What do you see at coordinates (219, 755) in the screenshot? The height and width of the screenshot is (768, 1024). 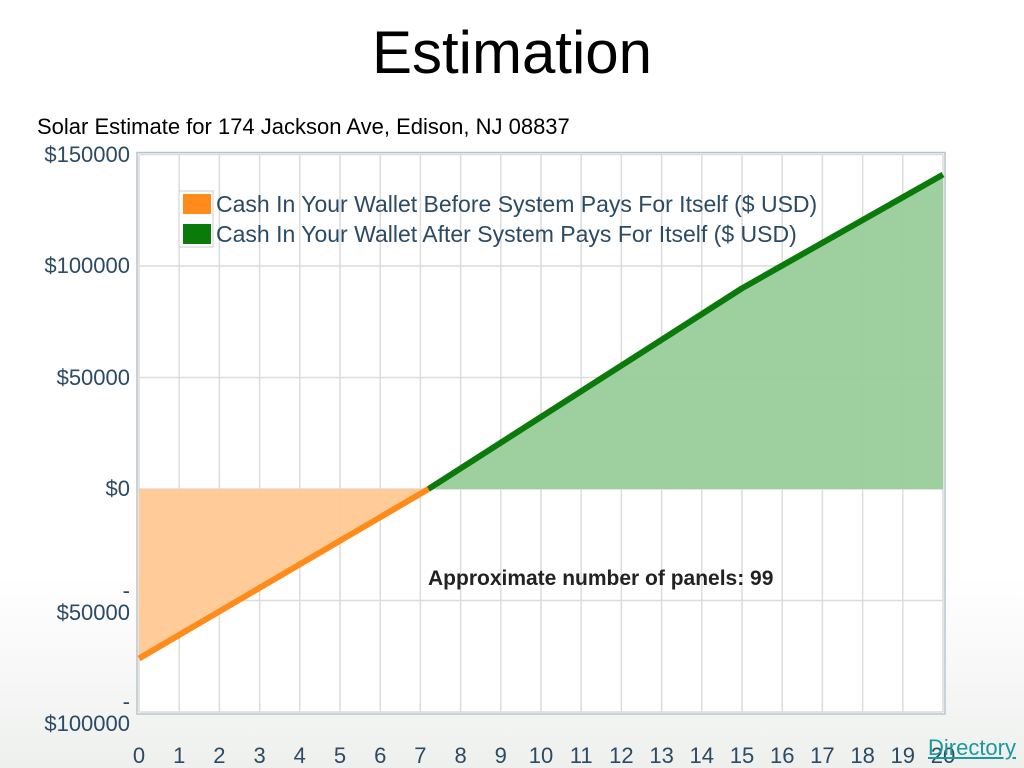 I see `x-tick-label: 2` at bounding box center [219, 755].